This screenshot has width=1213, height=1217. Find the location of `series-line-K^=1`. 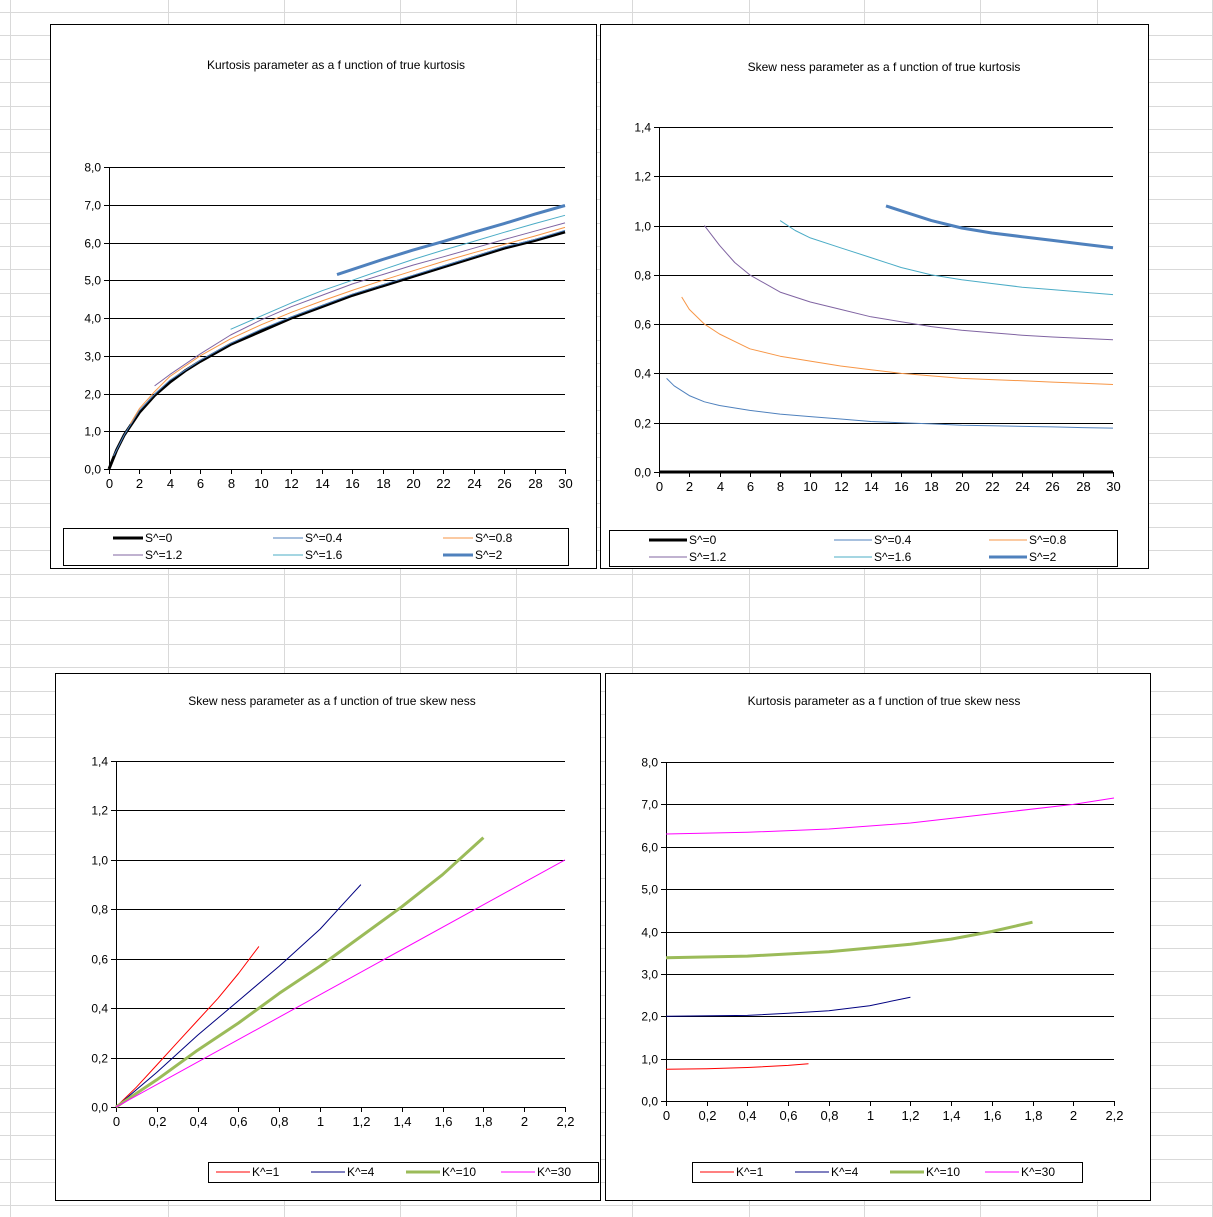

series-line-K^=1 is located at coordinates (187, 1027).